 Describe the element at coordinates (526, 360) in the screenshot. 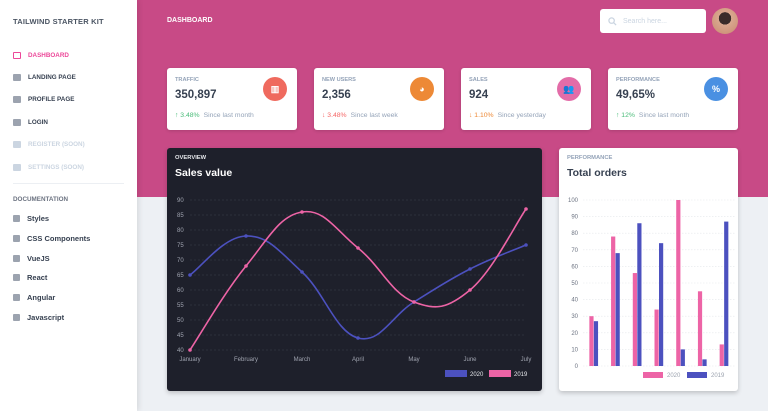

I see `x-tick-label: July` at that location.